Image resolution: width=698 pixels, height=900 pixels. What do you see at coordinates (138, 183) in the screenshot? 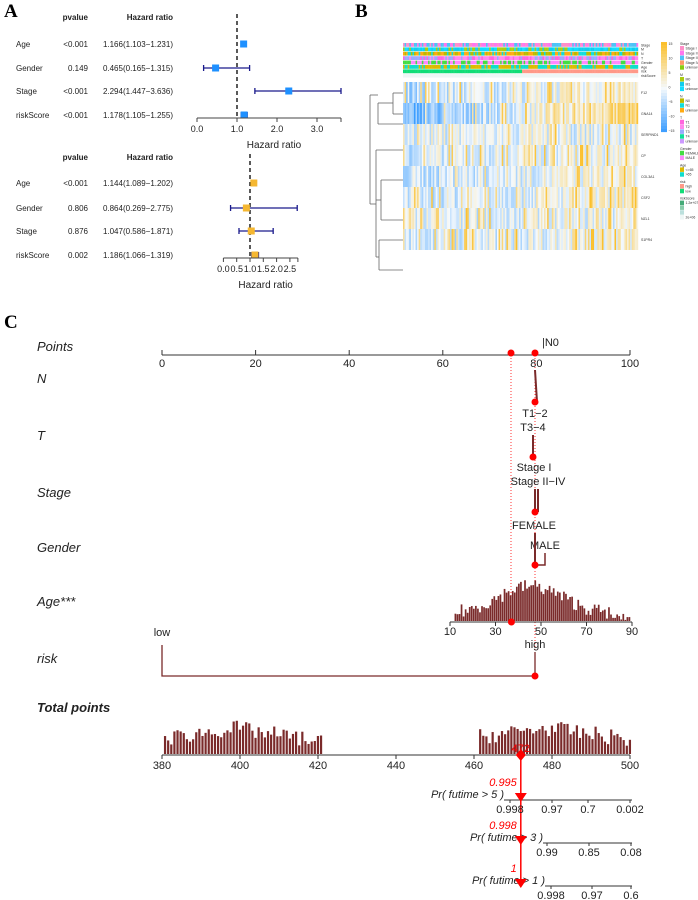
I see `hazard-ratio-text: 1.144(1.089−1.202)` at bounding box center [138, 183].